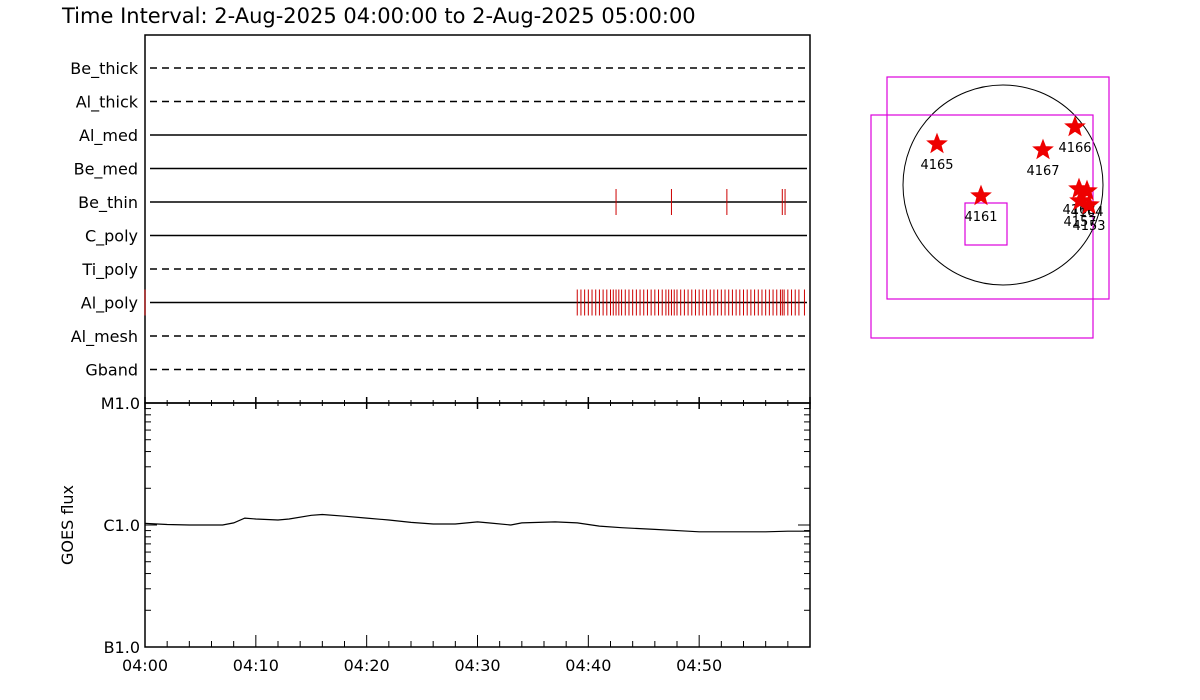 This screenshot has height=700, width=1200. What do you see at coordinates (108, 203) in the screenshot?
I see `row-label: Be_thin` at bounding box center [108, 203].